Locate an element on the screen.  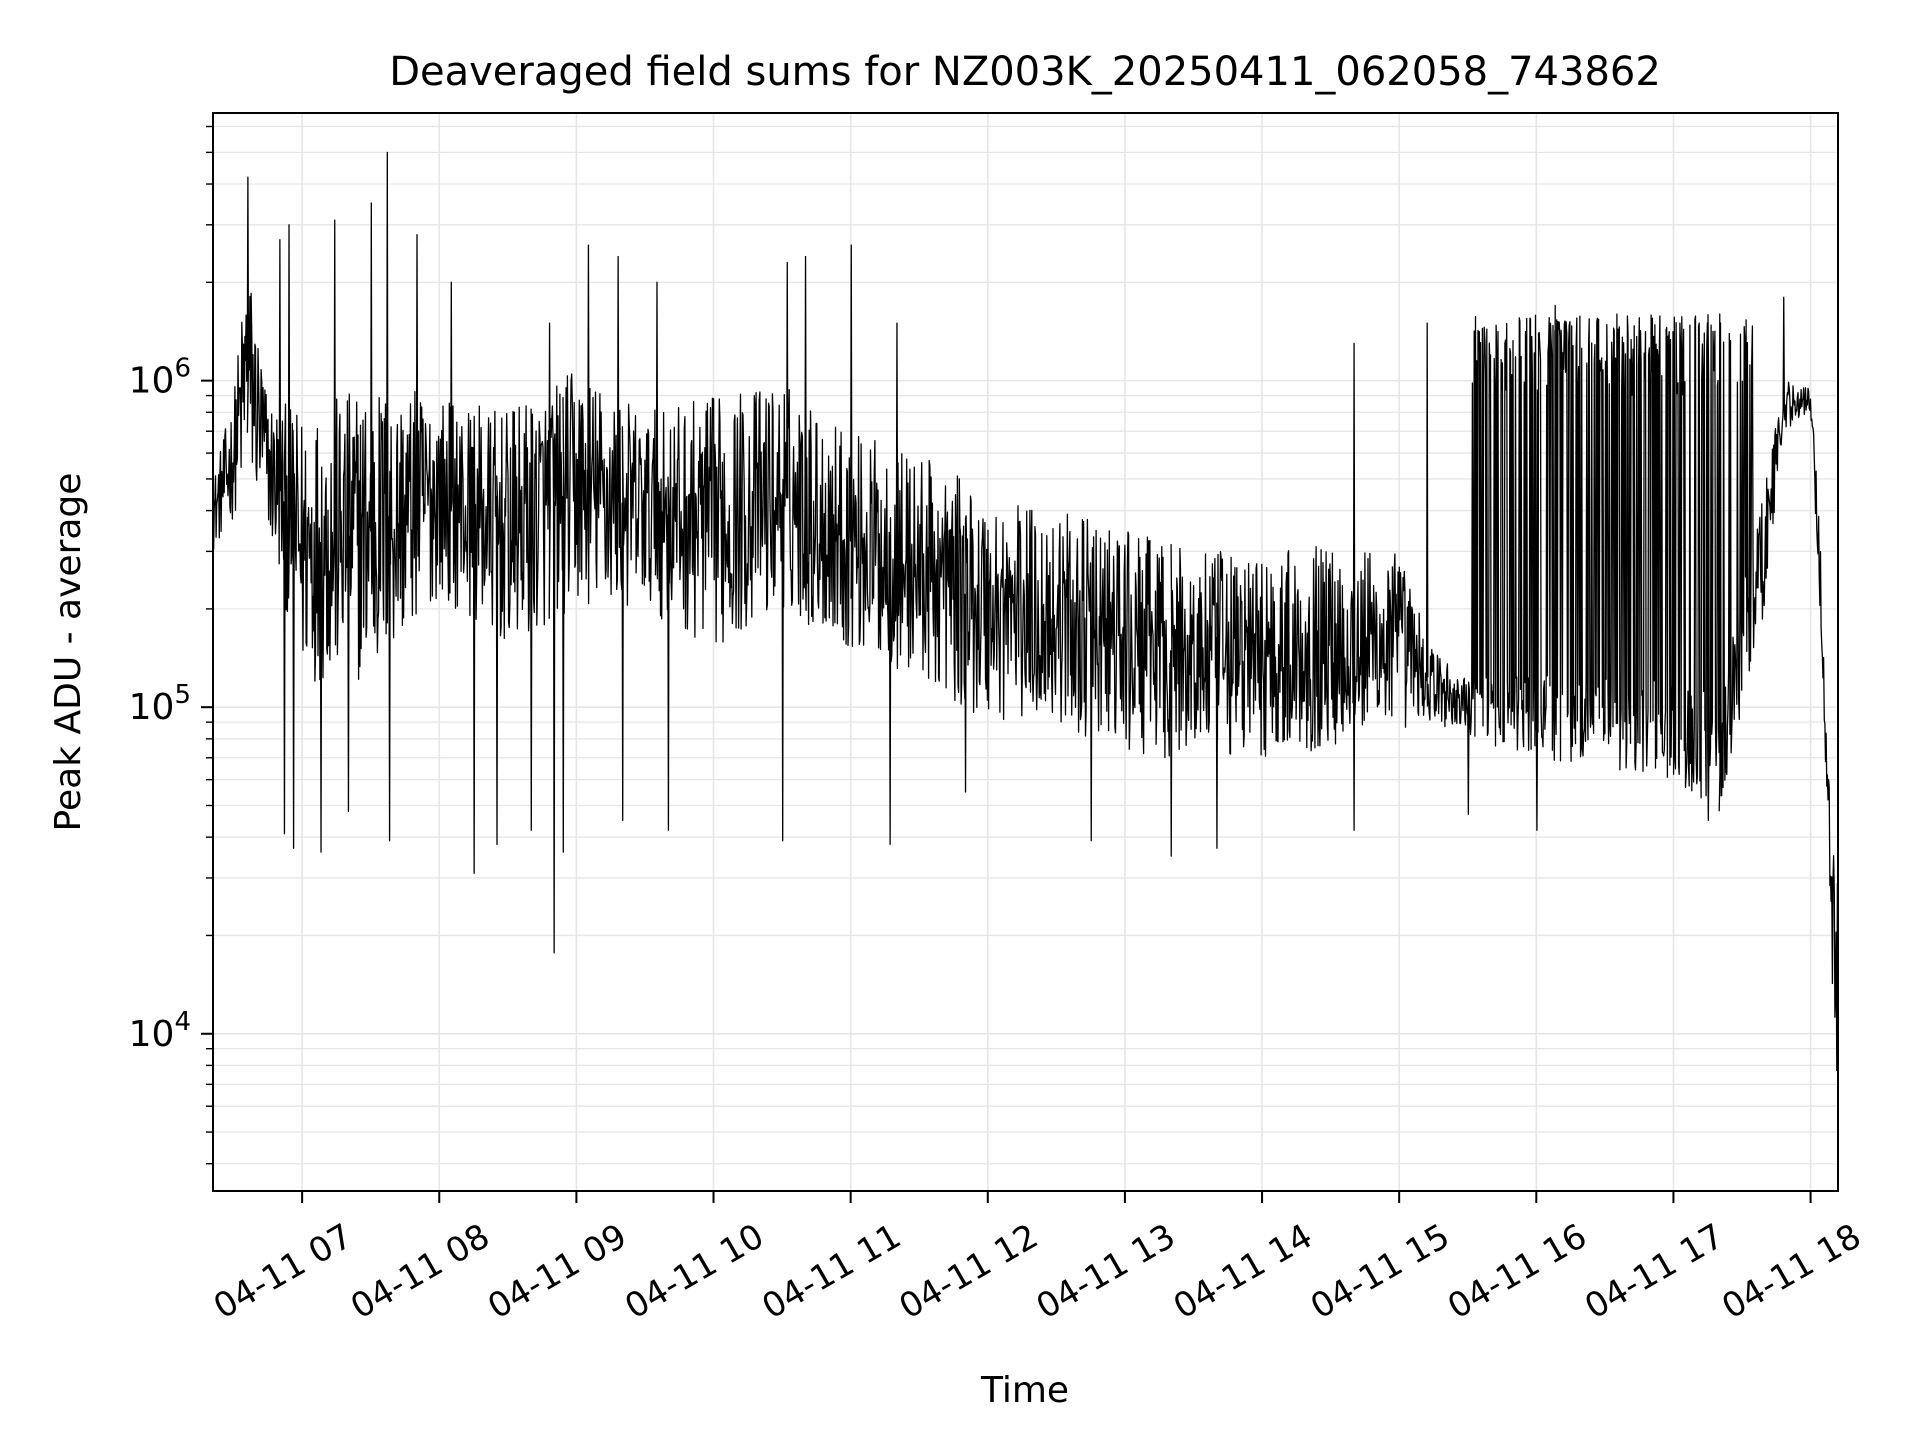
y-axis-label: Peak ADU - average is located at coordinates (68, 652).